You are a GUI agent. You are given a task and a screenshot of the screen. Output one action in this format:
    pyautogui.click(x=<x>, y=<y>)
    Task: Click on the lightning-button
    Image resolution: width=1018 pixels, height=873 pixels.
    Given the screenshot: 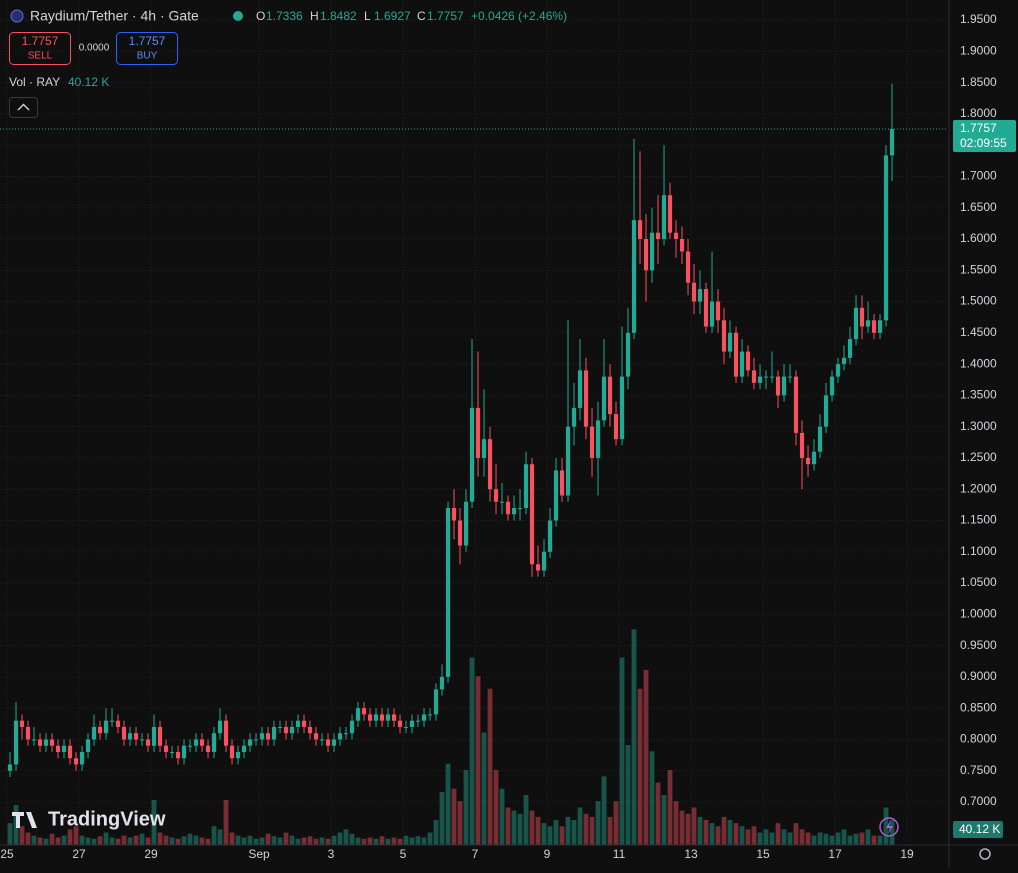 What is the action you would take?
    pyautogui.click(x=889, y=827)
    